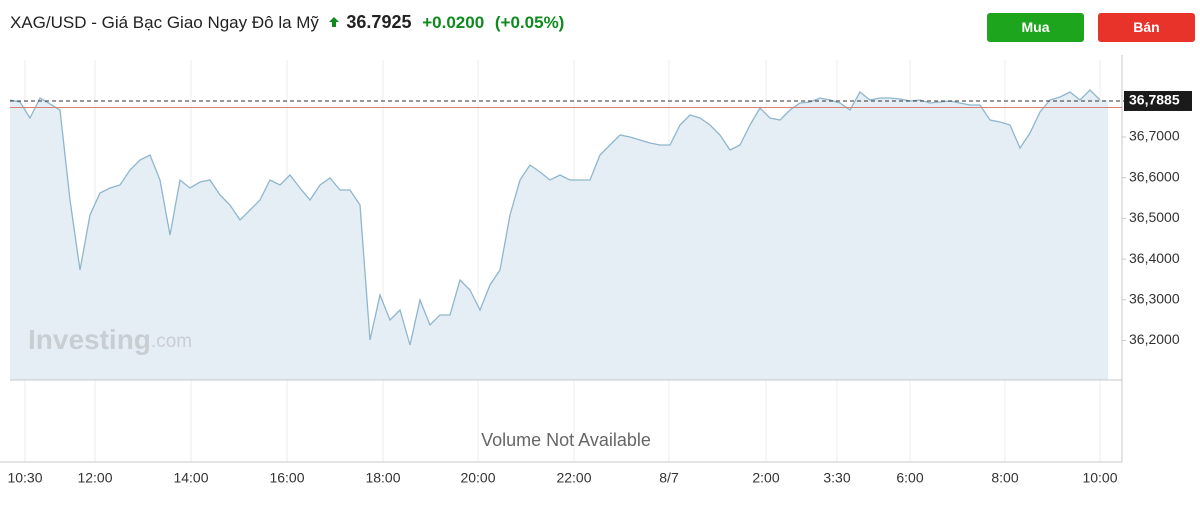 This screenshot has width=1200, height=511. I want to click on change: +0.0200, so click(453, 22).